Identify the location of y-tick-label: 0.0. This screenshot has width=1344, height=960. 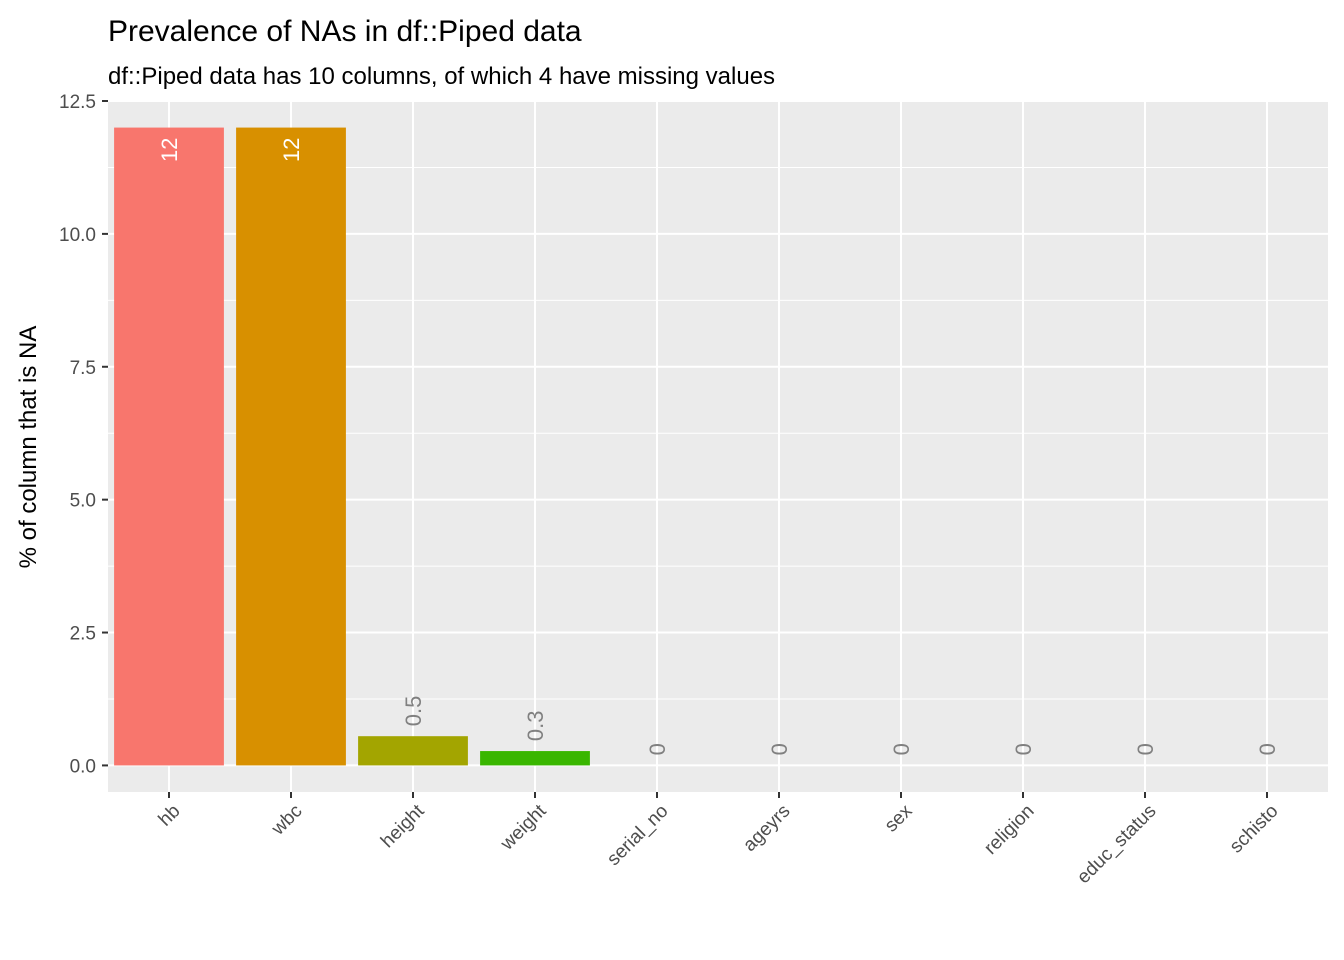
(83, 766).